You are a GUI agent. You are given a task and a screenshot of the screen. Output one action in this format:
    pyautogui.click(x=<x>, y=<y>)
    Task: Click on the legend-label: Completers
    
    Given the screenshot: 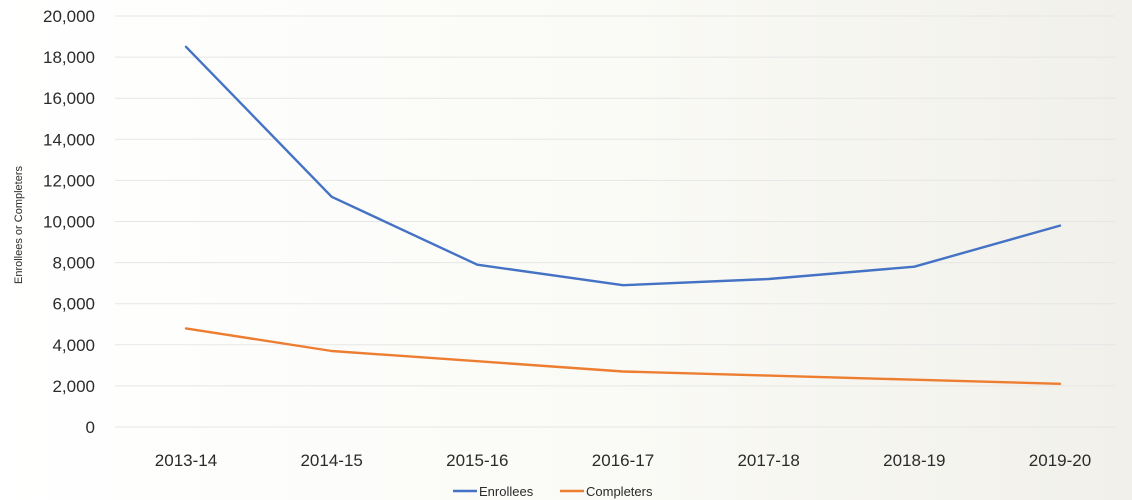 What is the action you would take?
    pyautogui.click(x=619, y=491)
    